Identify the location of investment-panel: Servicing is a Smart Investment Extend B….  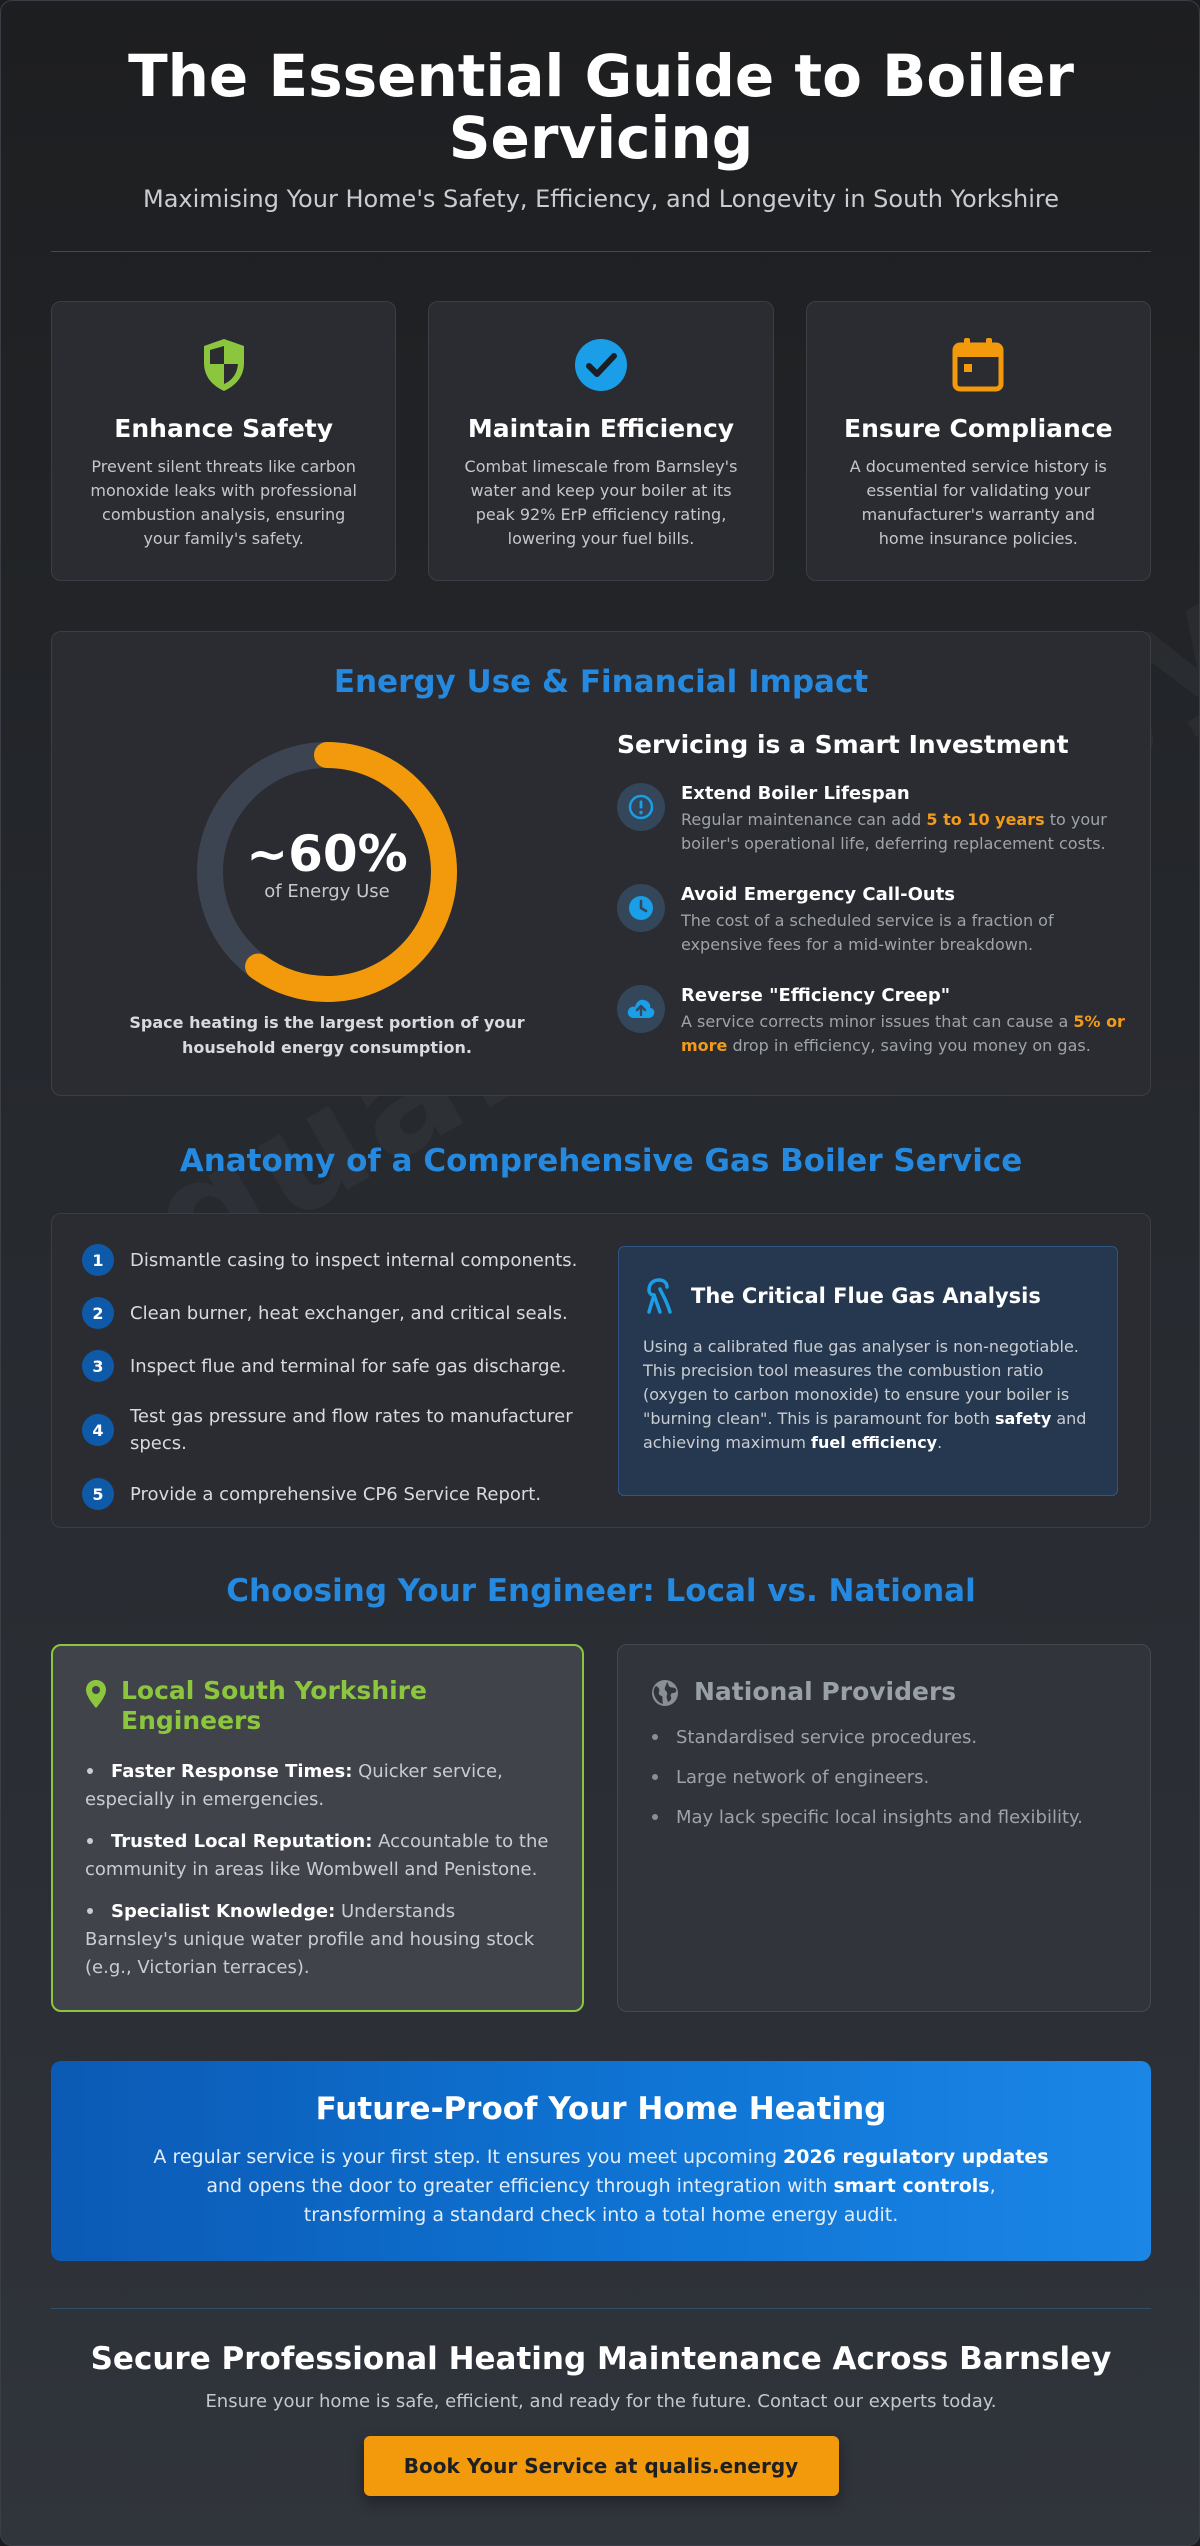
(872, 894).